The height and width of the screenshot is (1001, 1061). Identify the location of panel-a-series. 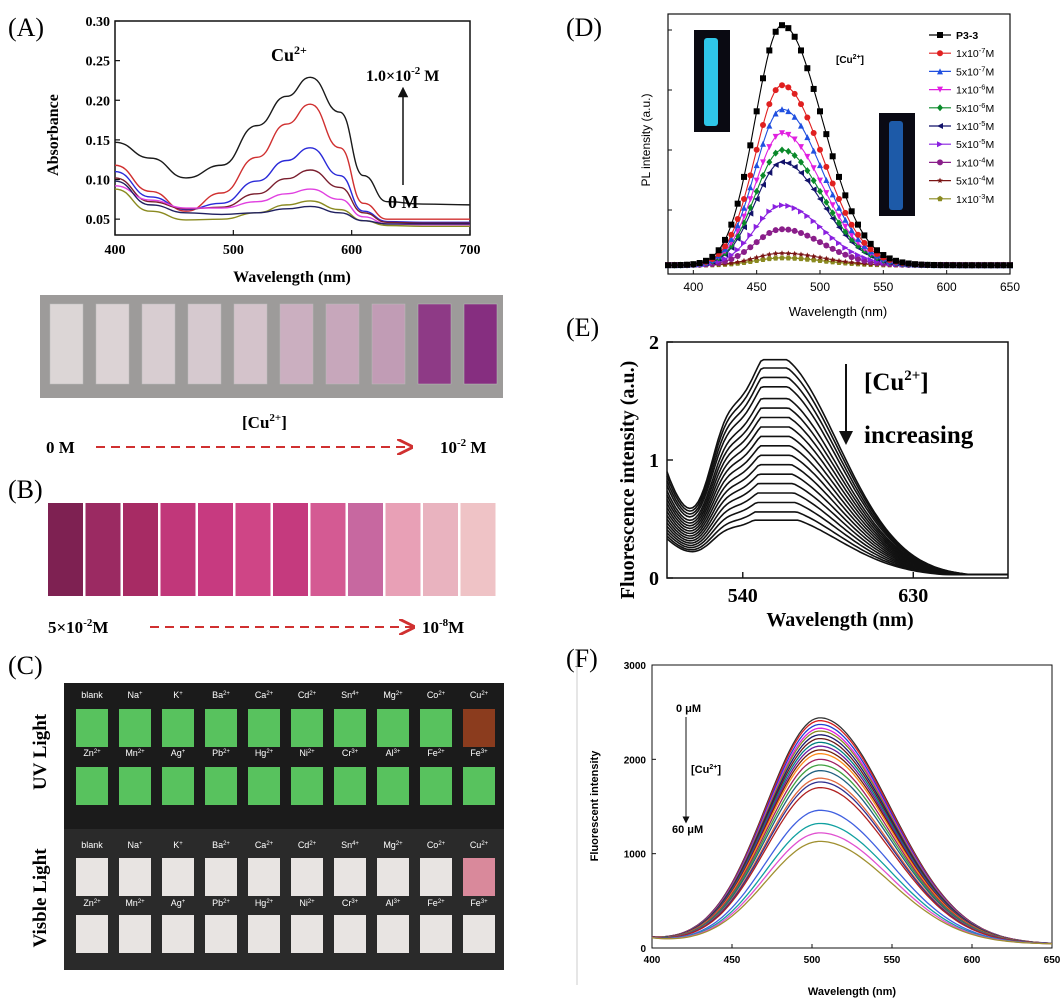
(292, 151).